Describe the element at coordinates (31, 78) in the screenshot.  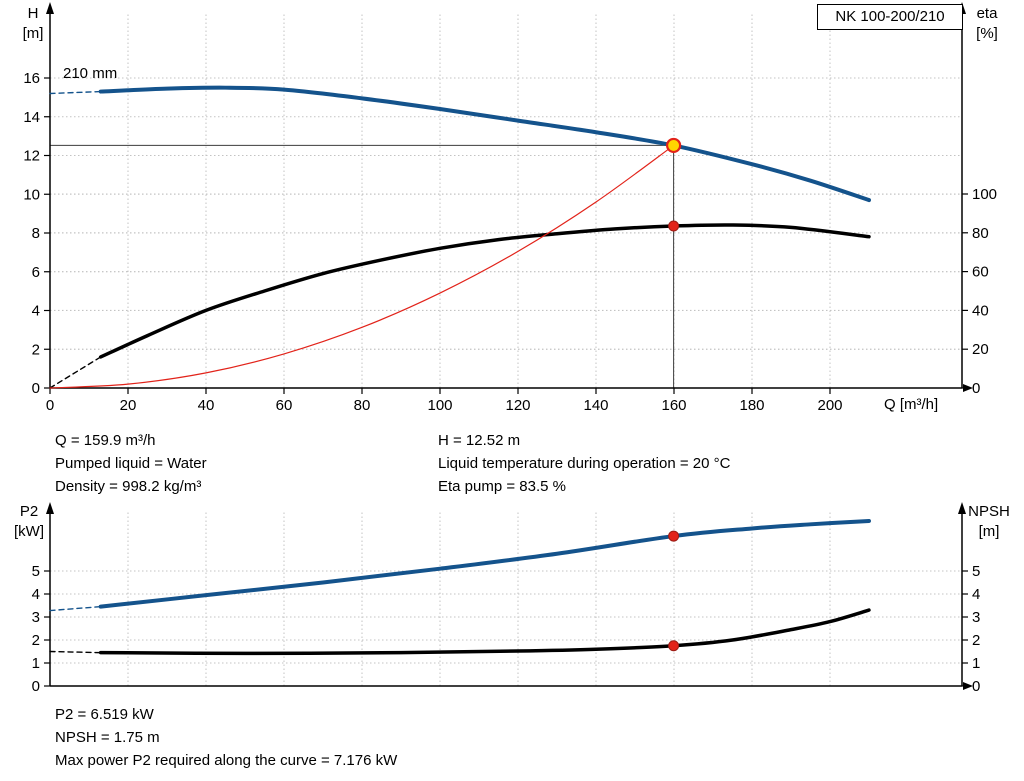
I see `svg-text: 16` at that location.